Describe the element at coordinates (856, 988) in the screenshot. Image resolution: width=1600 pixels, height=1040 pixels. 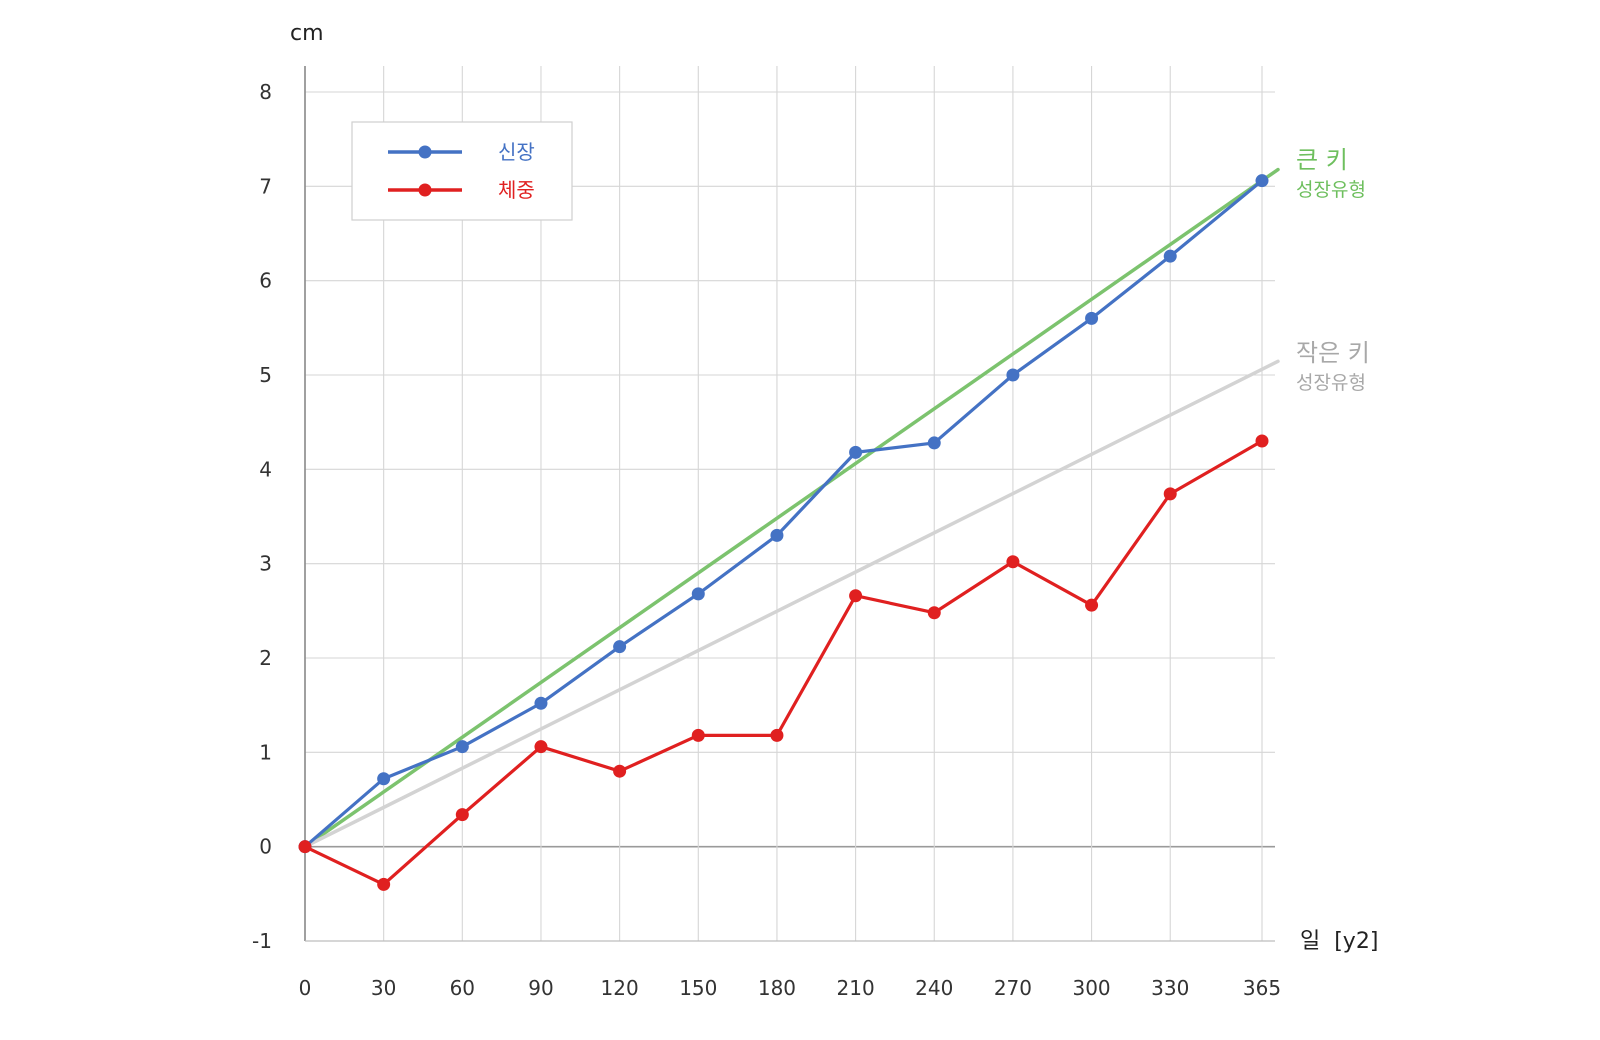
I see `x-tick-label: 210` at that location.